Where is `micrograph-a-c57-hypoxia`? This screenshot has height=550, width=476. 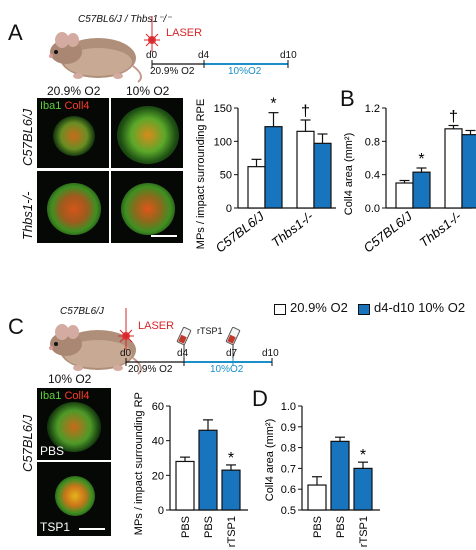
micrograph-a-c57-hypoxia is located at coordinates (147, 133).